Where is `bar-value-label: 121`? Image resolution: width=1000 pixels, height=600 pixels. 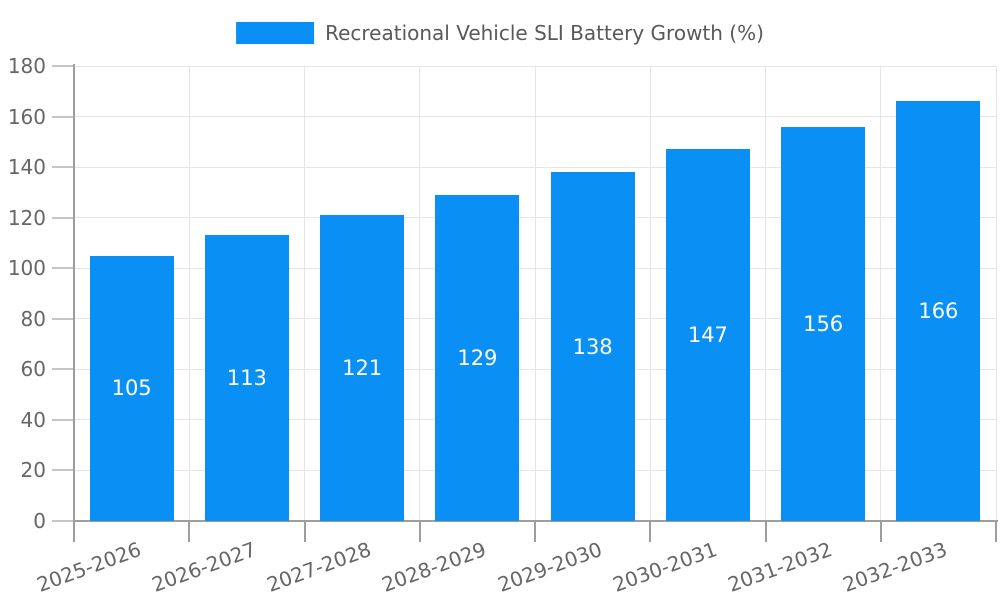 bar-value-label: 121 is located at coordinates (362, 368).